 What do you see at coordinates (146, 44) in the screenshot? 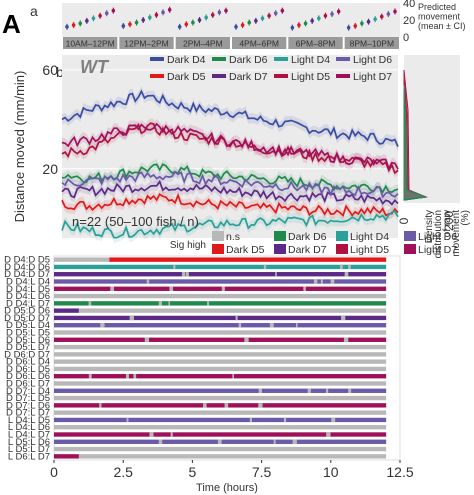
I see `panel-a-category-label: 12PM–2PM` at bounding box center [146, 44].